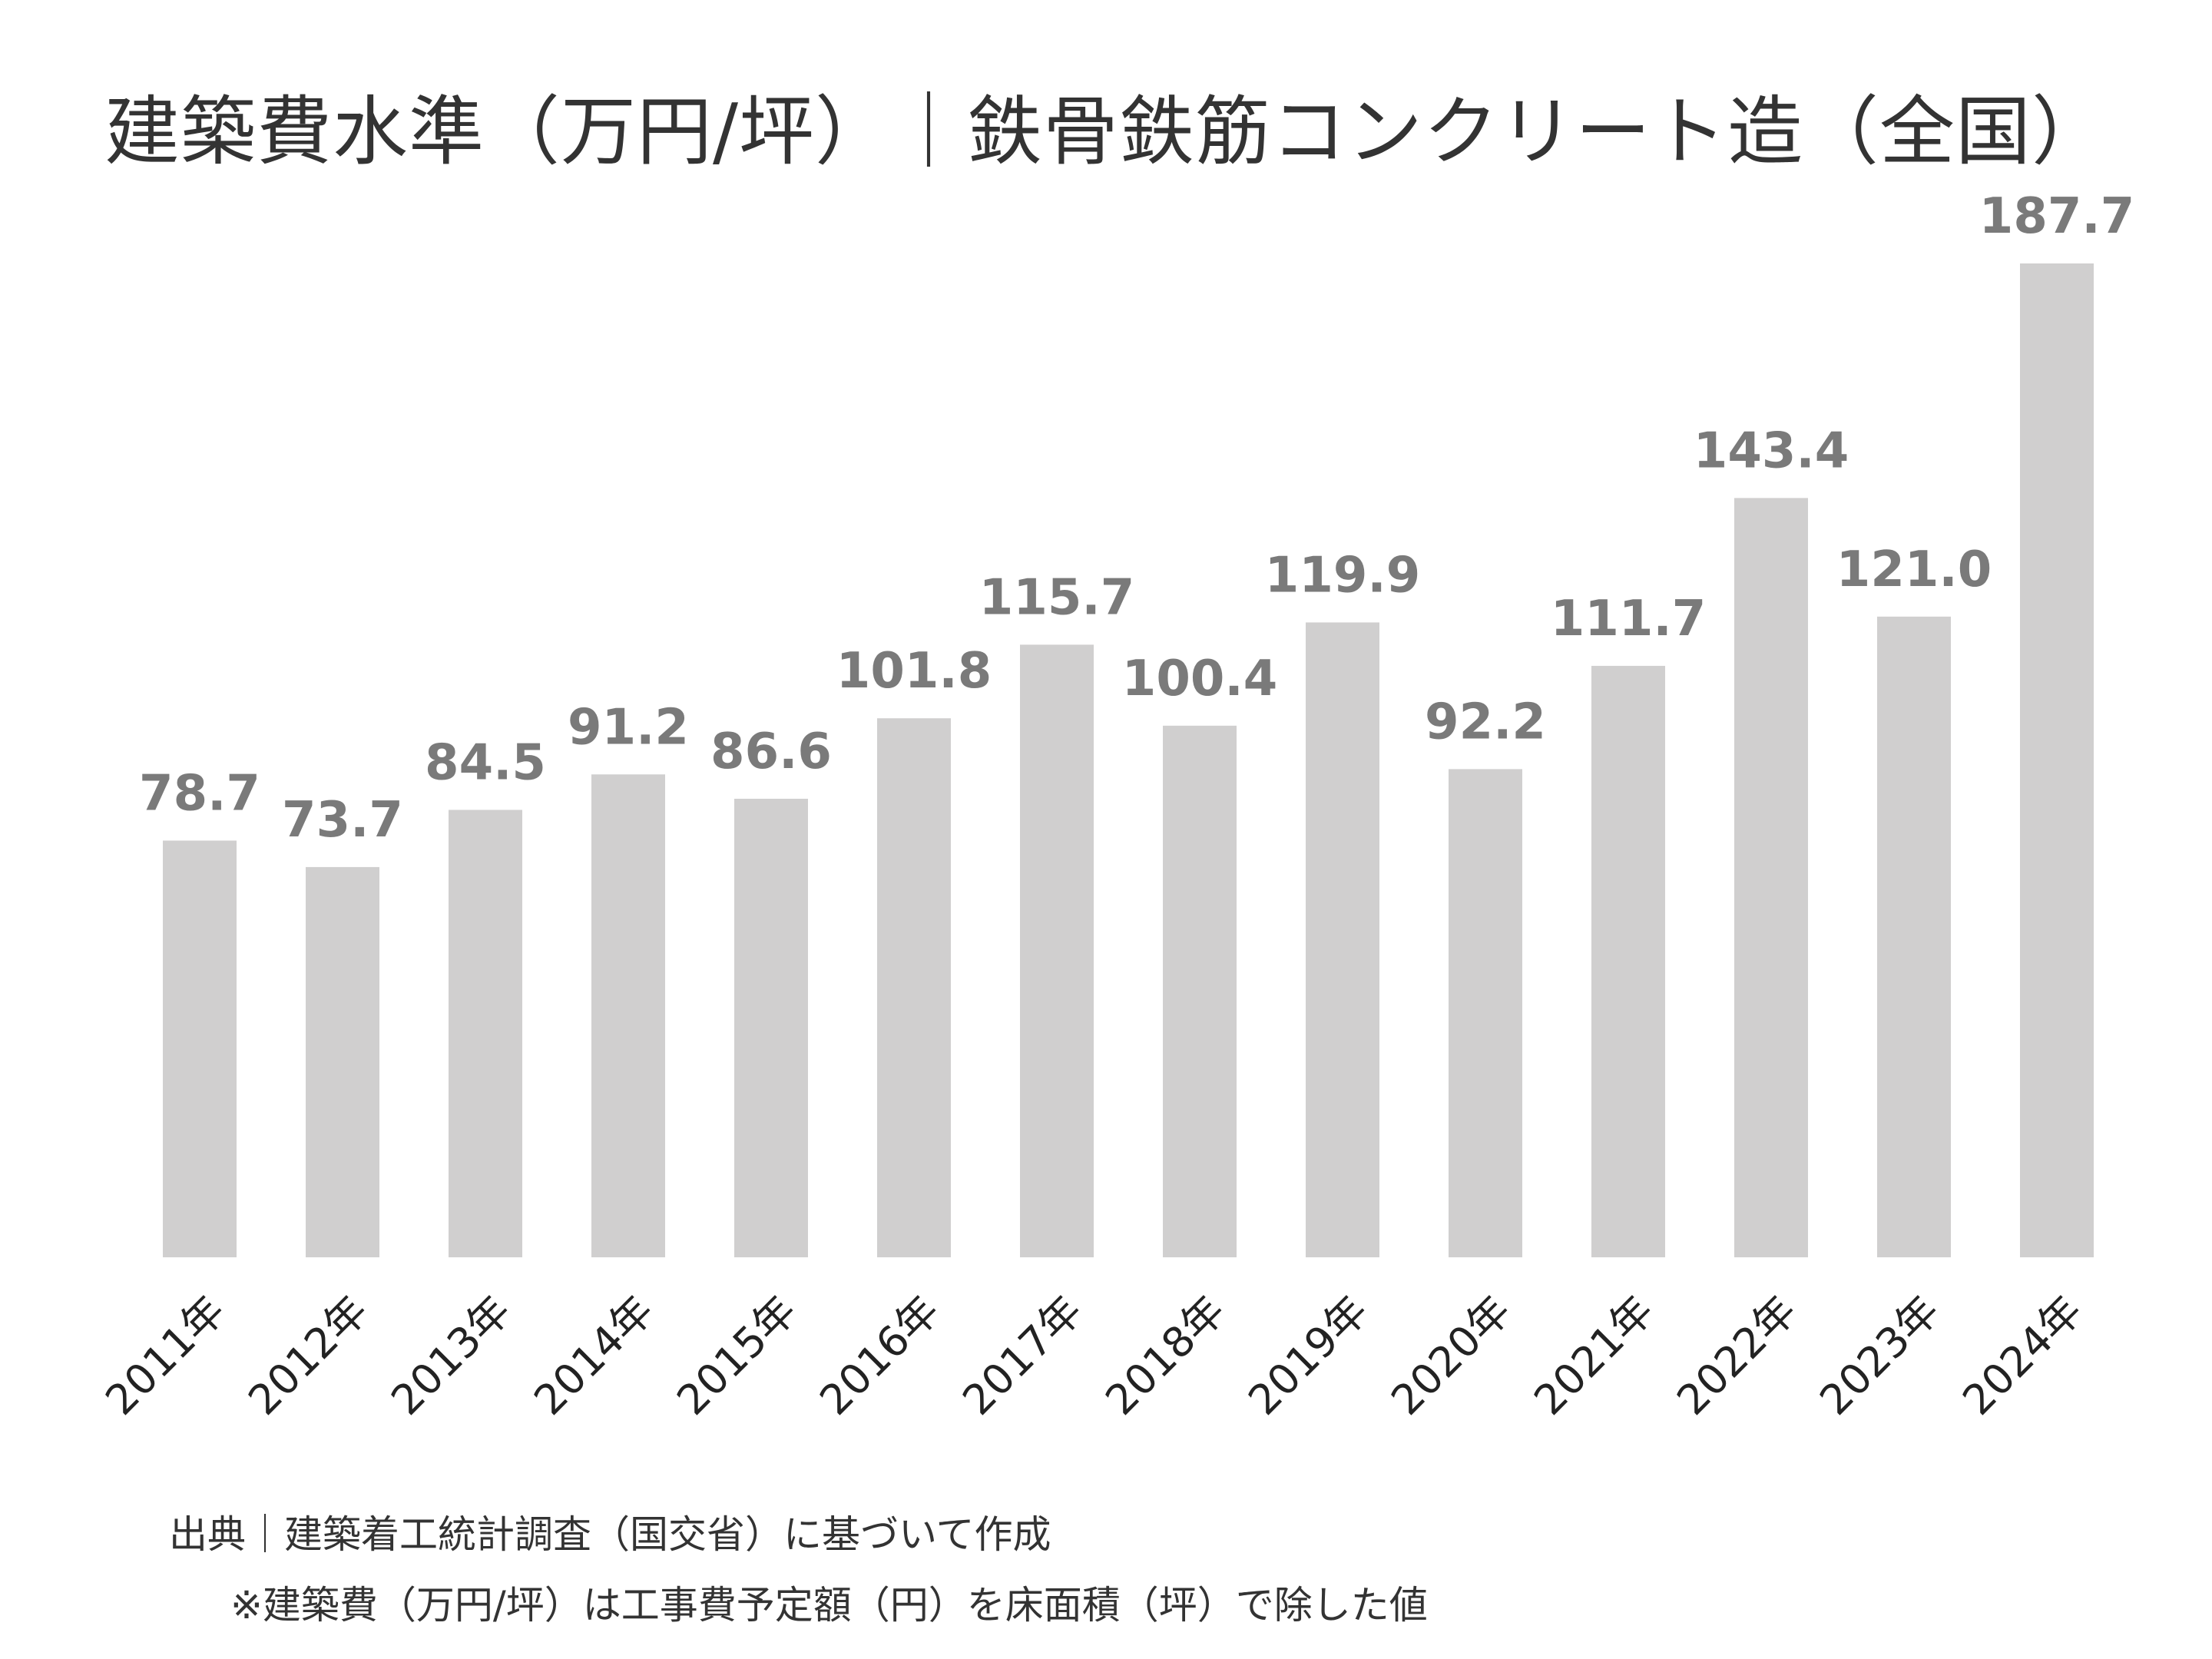 Image resolution: width=2212 pixels, height=1659 pixels. What do you see at coordinates (594, 1356) in the screenshot?
I see `x-tick-label: 2014年` at bounding box center [594, 1356].